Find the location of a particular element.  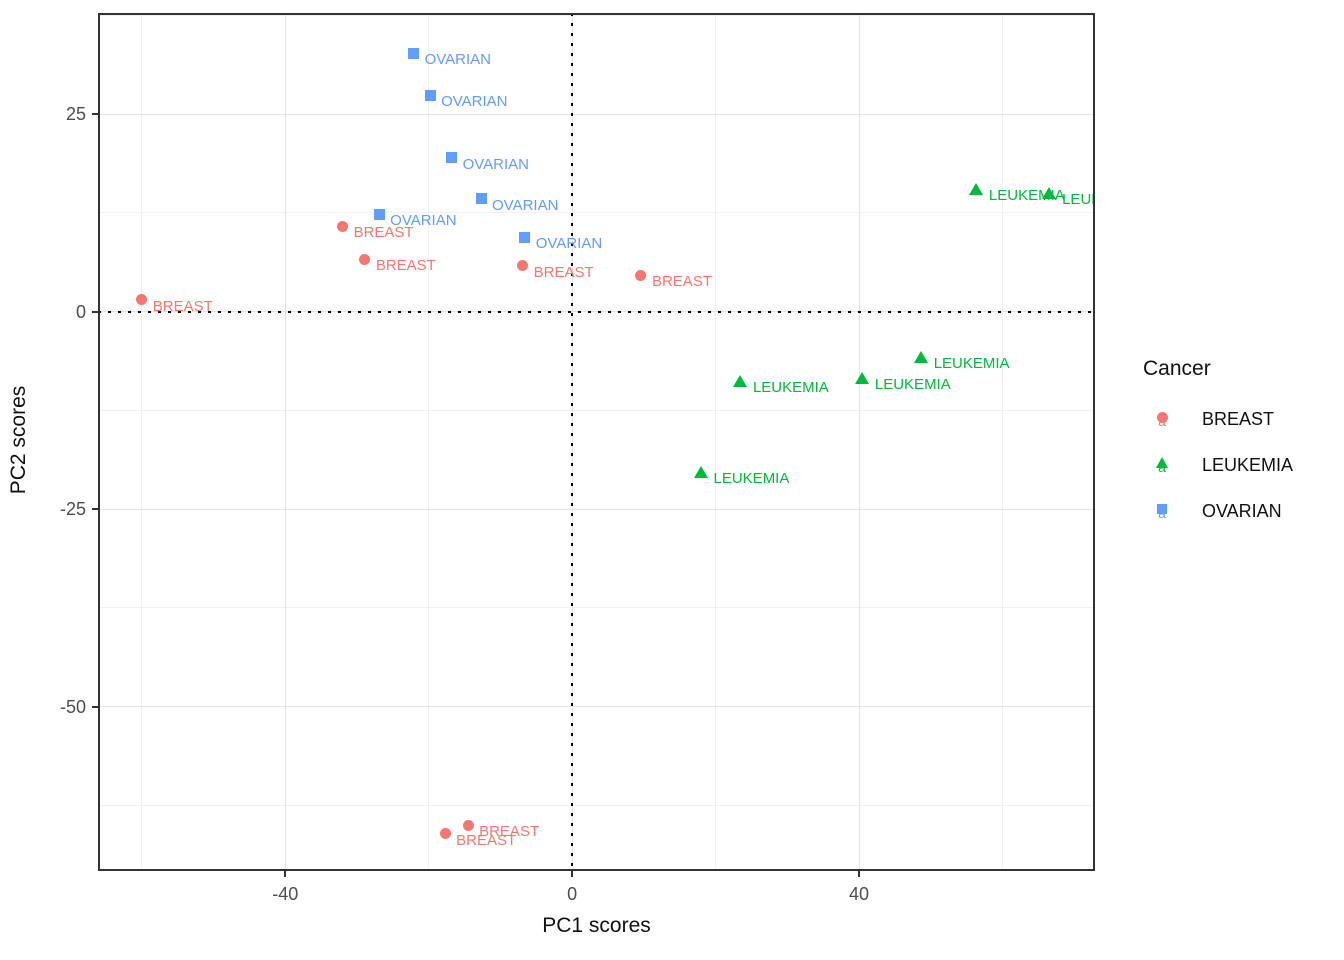

x-axis-title: PC1 scores is located at coordinates (596, 925).